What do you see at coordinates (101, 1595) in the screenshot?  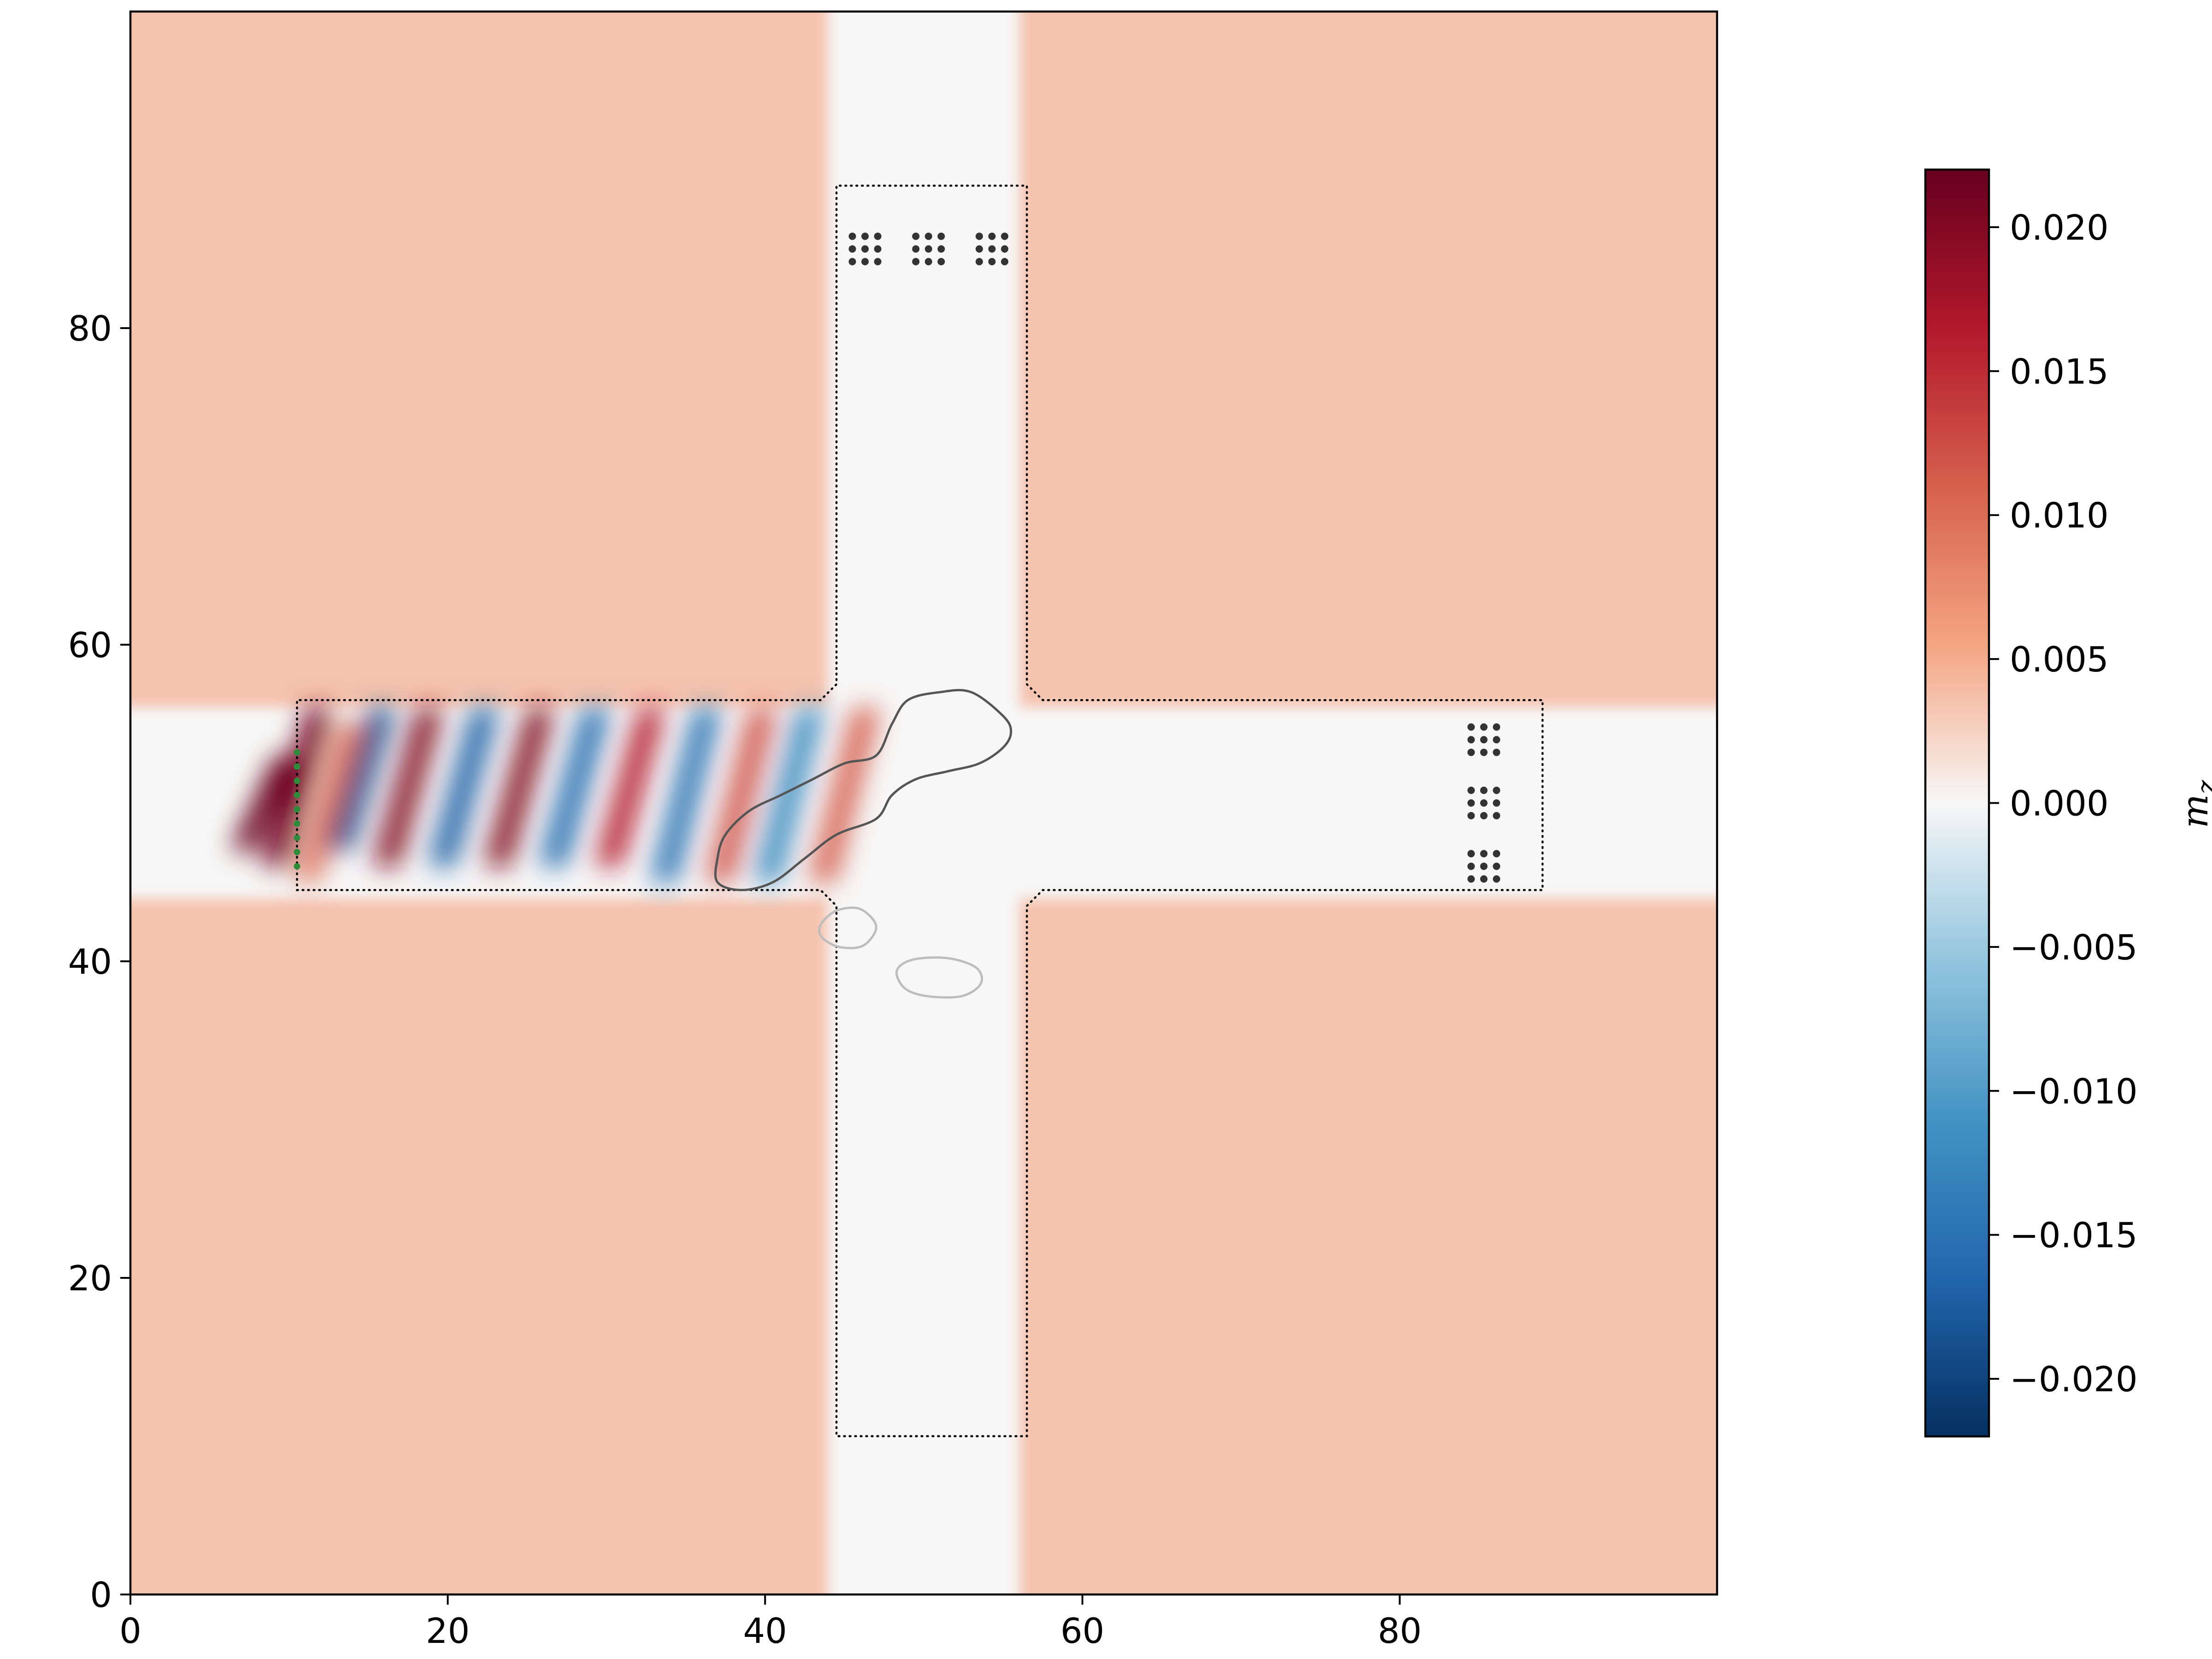 I see `y-tick-label: 0` at bounding box center [101, 1595].